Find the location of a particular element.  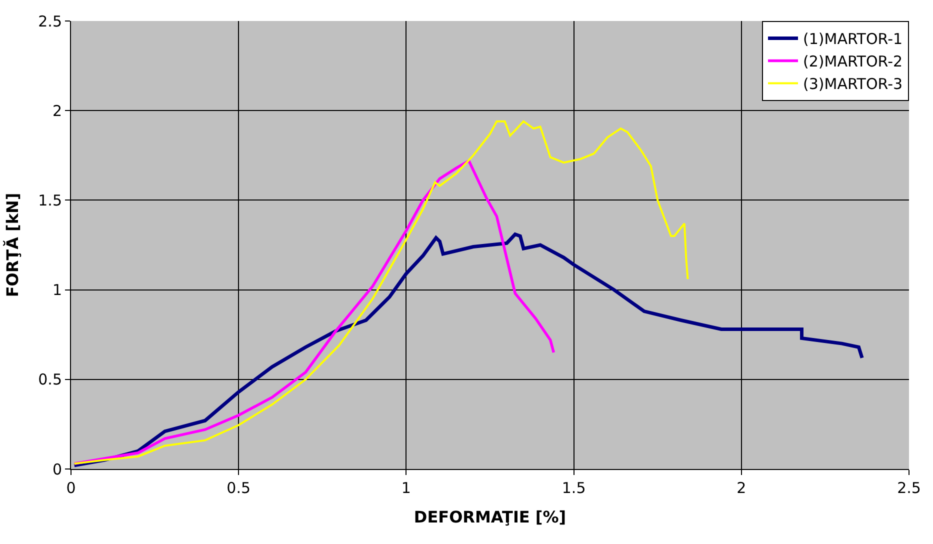

y-tick-label: 2 is located at coordinates (57, 111).